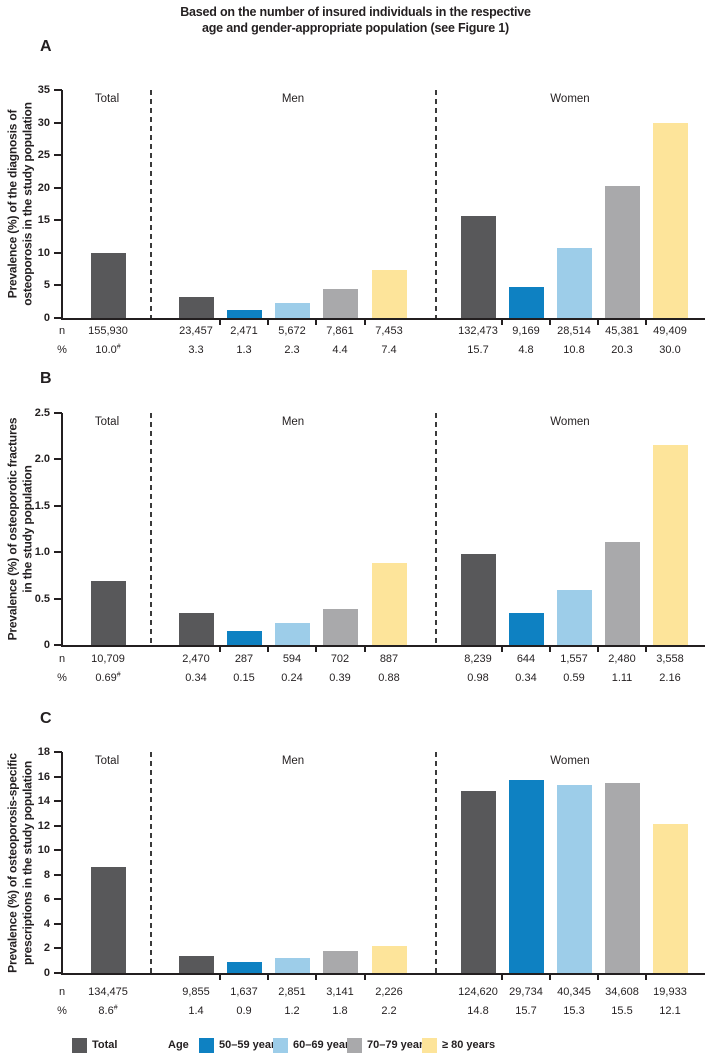  What do you see at coordinates (43, 752) in the screenshot?
I see `y-tick-label: 18` at bounding box center [43, 752].